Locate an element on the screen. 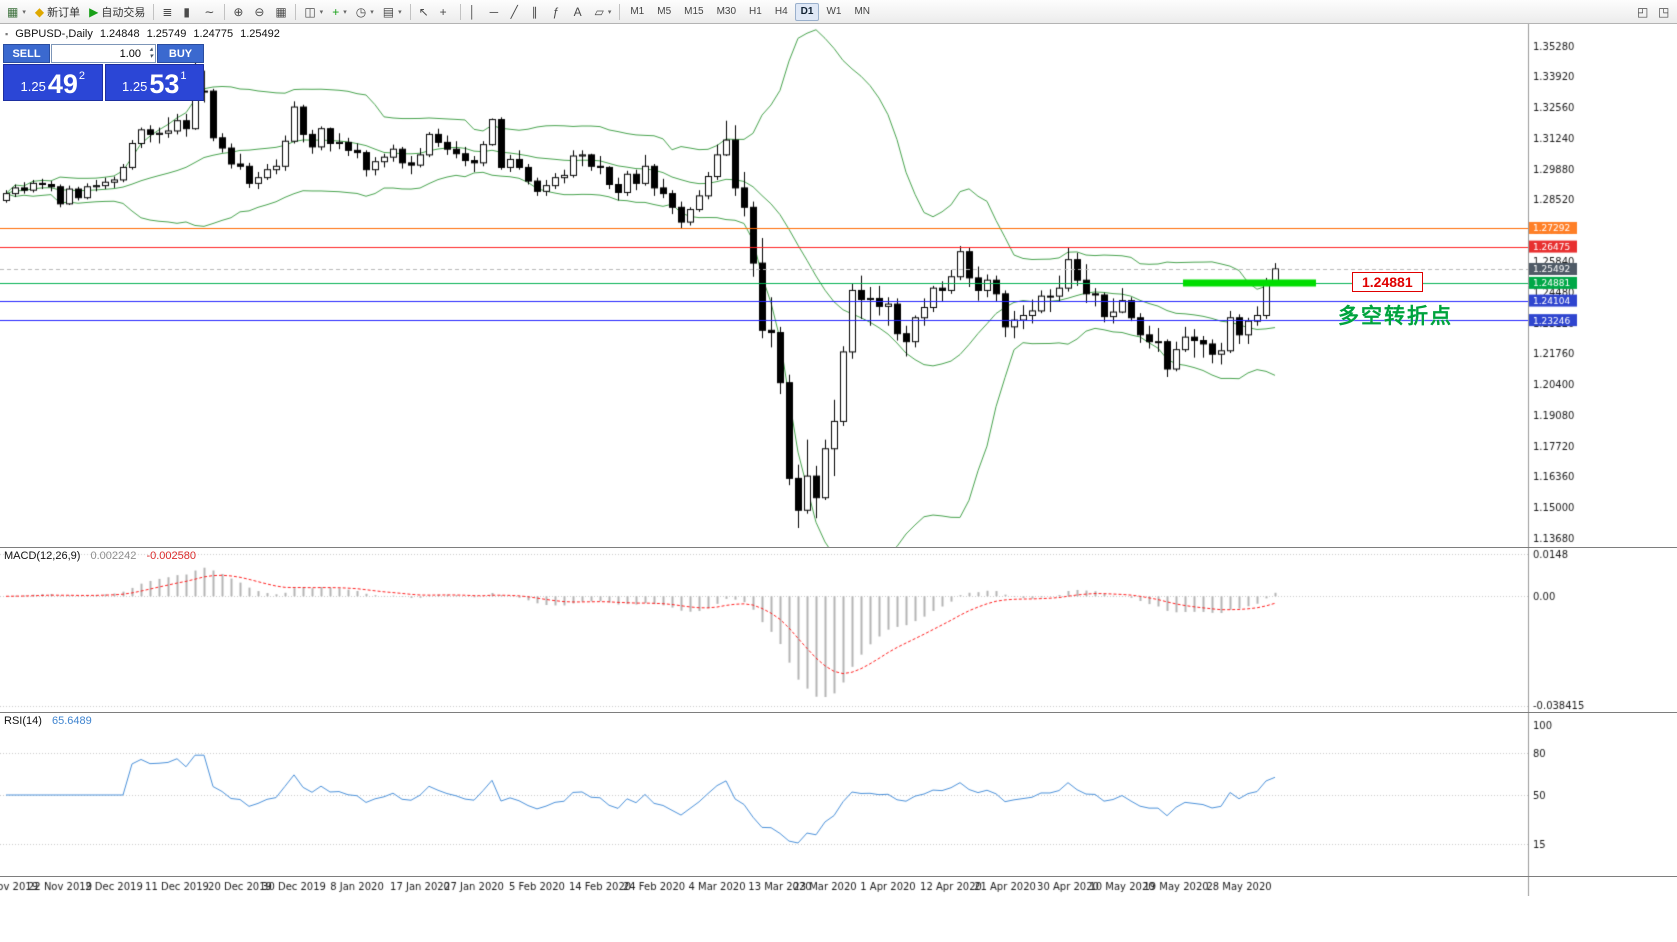 The width and height of the screenshot is (1677, 942). trendline-tool-button: ╱ is located at coordinates (517, 12).